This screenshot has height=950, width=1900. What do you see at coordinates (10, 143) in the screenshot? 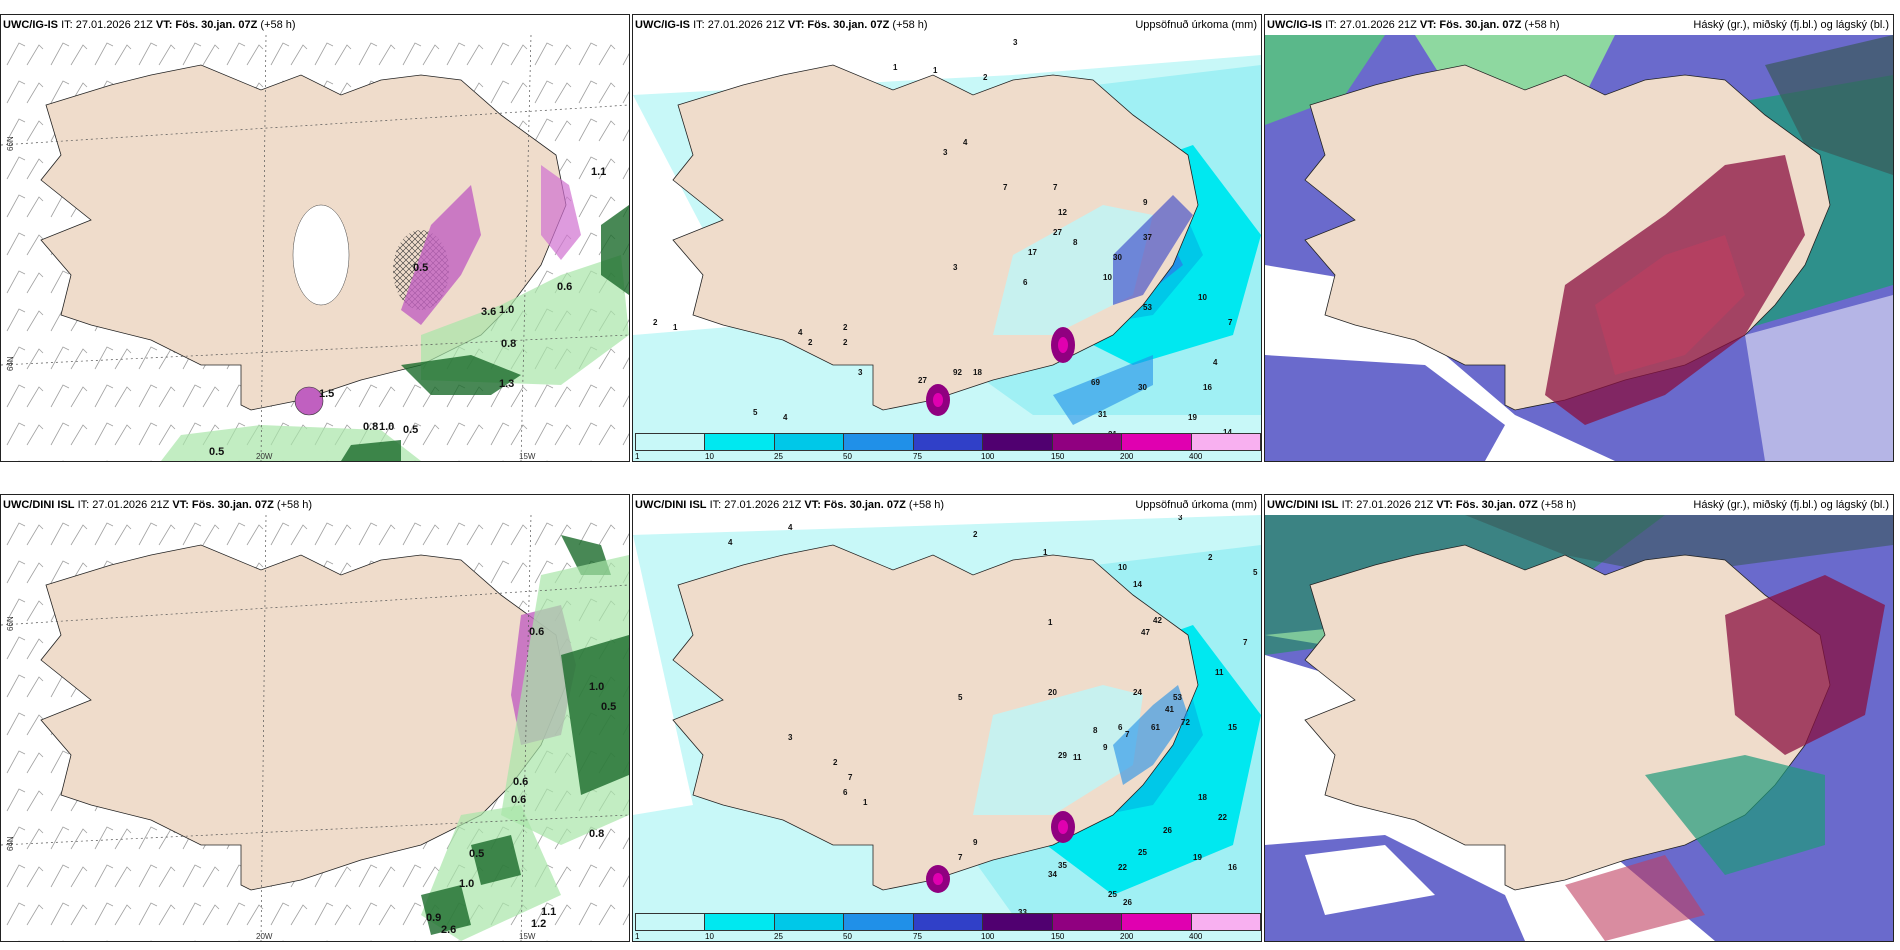
I see `lat-label-66n: 66N` at bounding box center [10, 143].